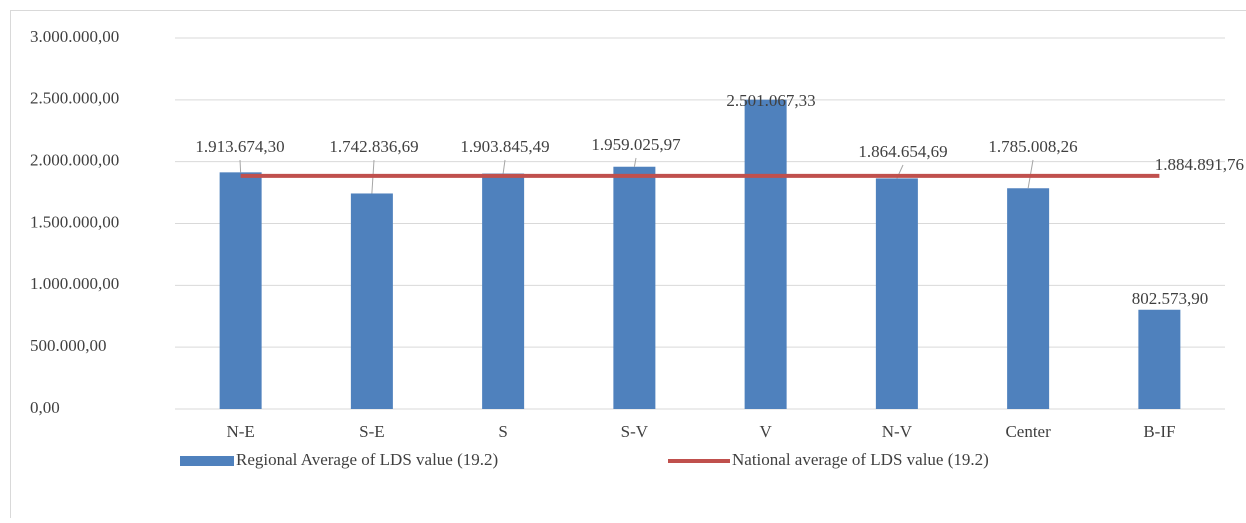 This screenshot has width=1246, height=523. What do you see at coordinates (765, 431) in the screenshot?
I see `x-tick-label: V` at bounding box center [765, 431].